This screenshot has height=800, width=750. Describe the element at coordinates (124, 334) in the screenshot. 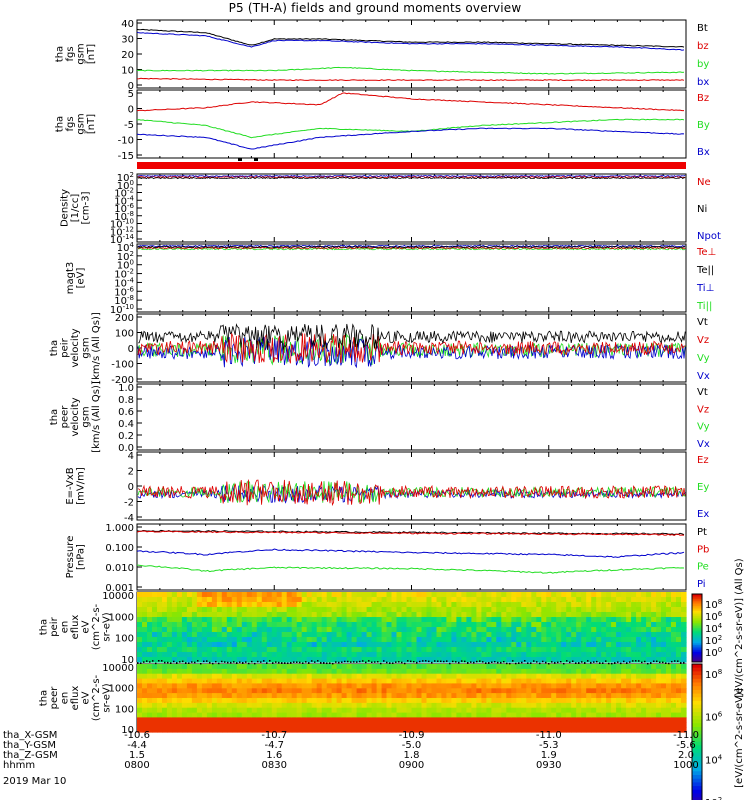

I see `y-tick-label: 100` at that location.